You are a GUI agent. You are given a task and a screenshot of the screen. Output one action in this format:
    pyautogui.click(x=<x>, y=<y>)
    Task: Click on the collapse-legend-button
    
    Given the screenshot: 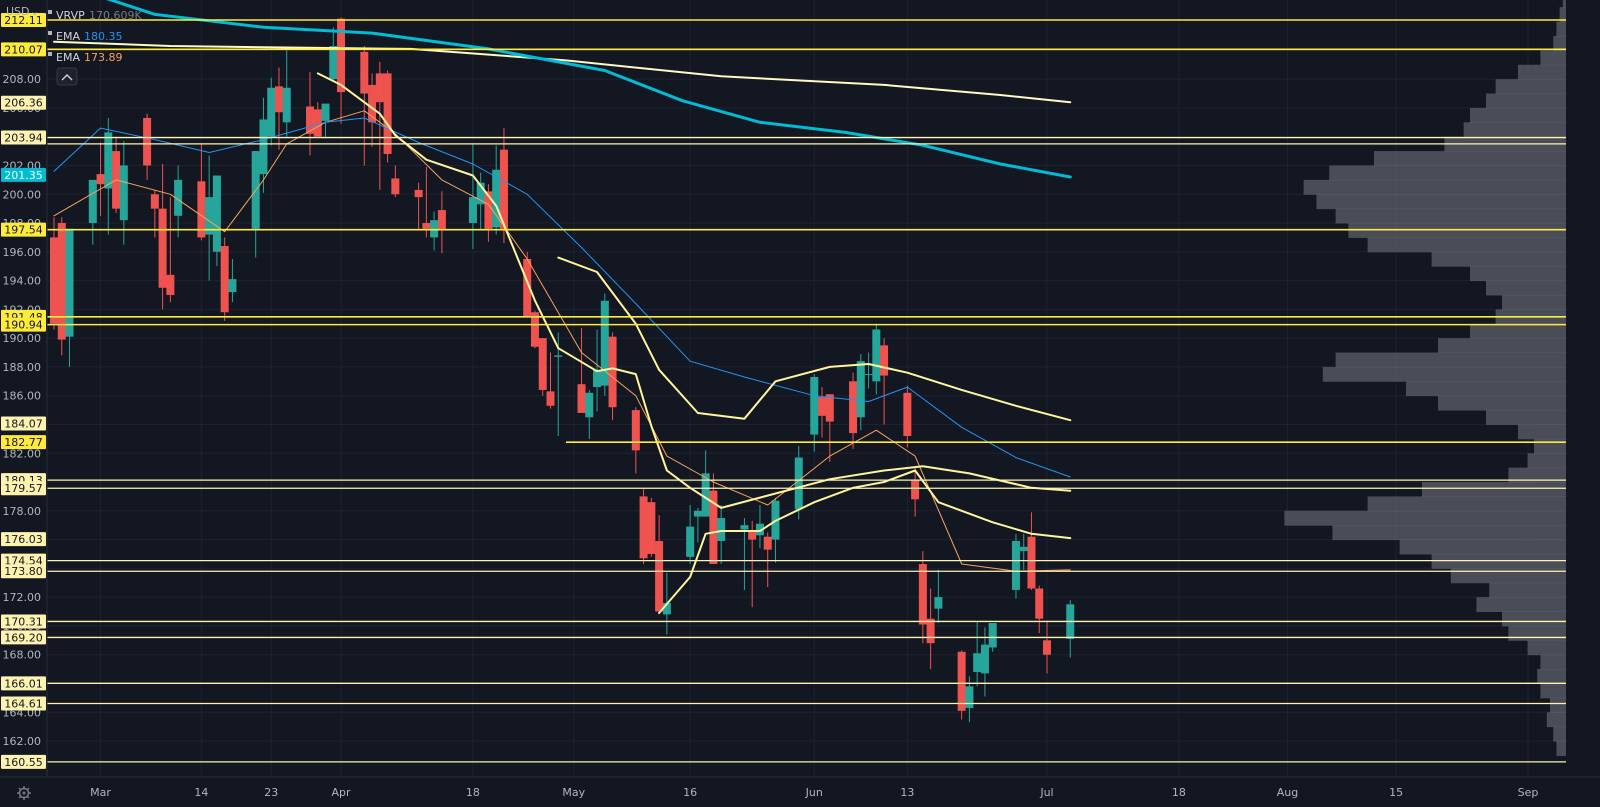 What is the action you would take?
    pyautogui.click(x=67, y=76)
    